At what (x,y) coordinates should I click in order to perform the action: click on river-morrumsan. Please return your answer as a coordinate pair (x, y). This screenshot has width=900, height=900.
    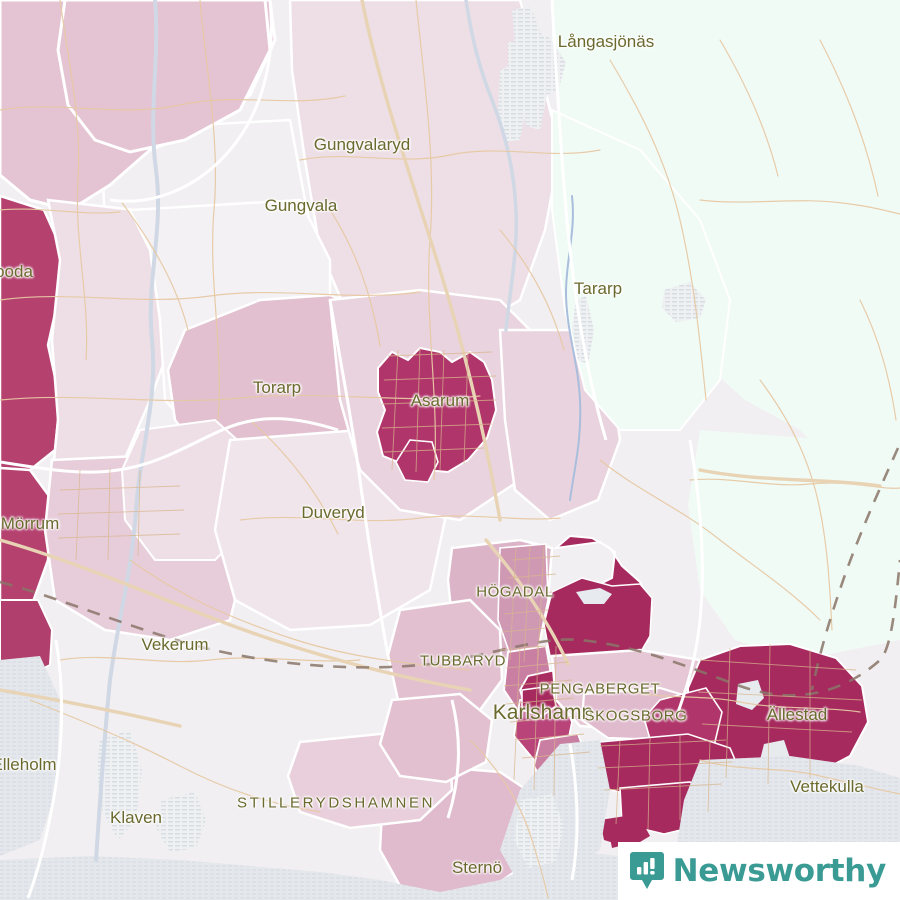
    Looking at the image, I should click on (127, 431).